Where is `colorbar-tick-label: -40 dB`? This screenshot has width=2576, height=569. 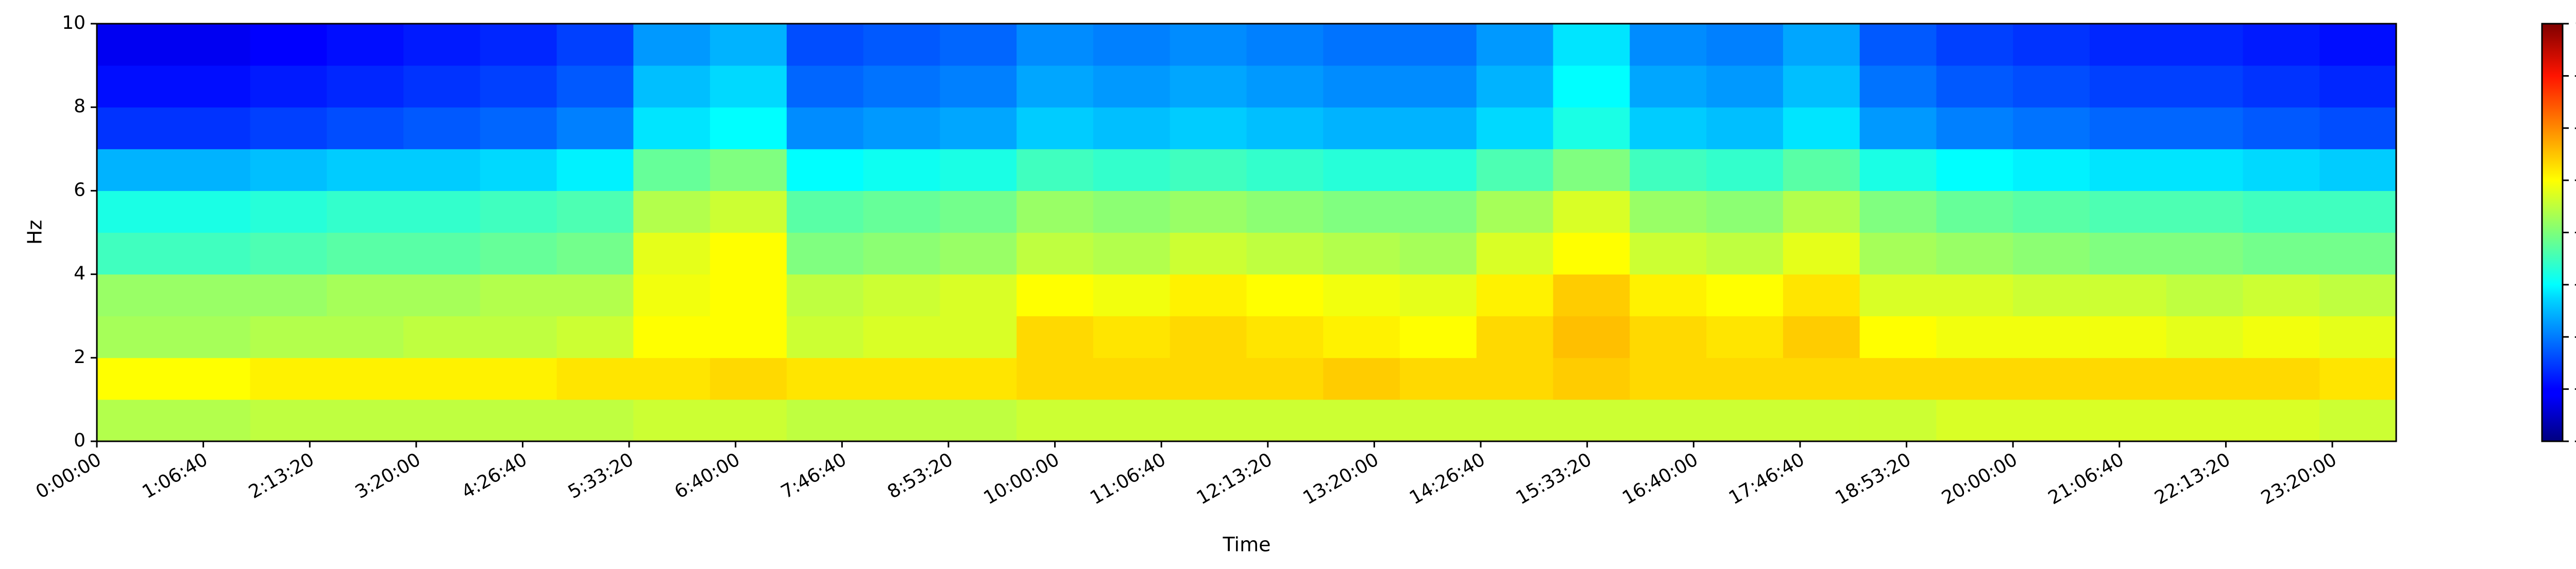 colorbar-tick-label: -40 dB is located at coordinates (2575, 232).